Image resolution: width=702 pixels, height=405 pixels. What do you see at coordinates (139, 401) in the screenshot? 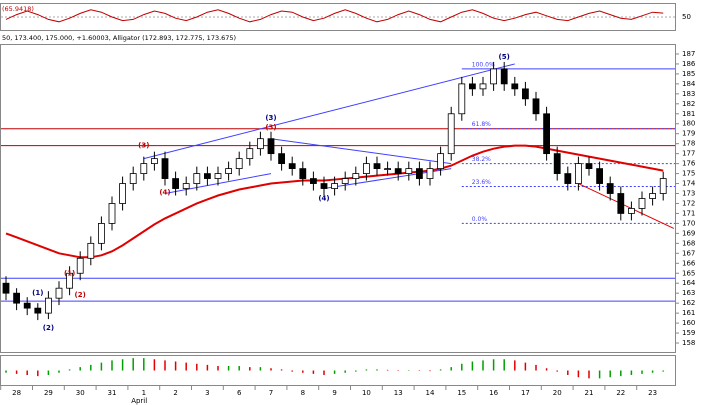
I see `month-label: April` at bounding box center [139, 401].